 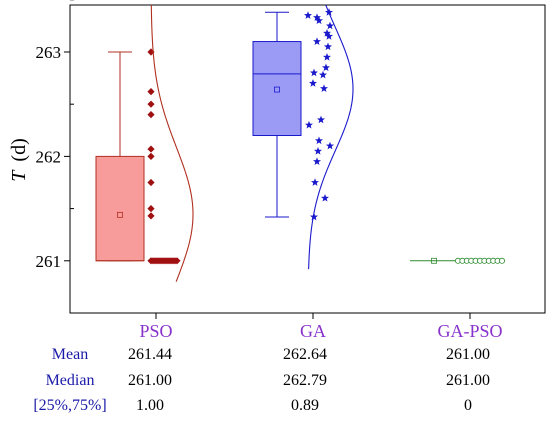 I want to click on y-axis-label: T (d), so click(x=19, y=159).